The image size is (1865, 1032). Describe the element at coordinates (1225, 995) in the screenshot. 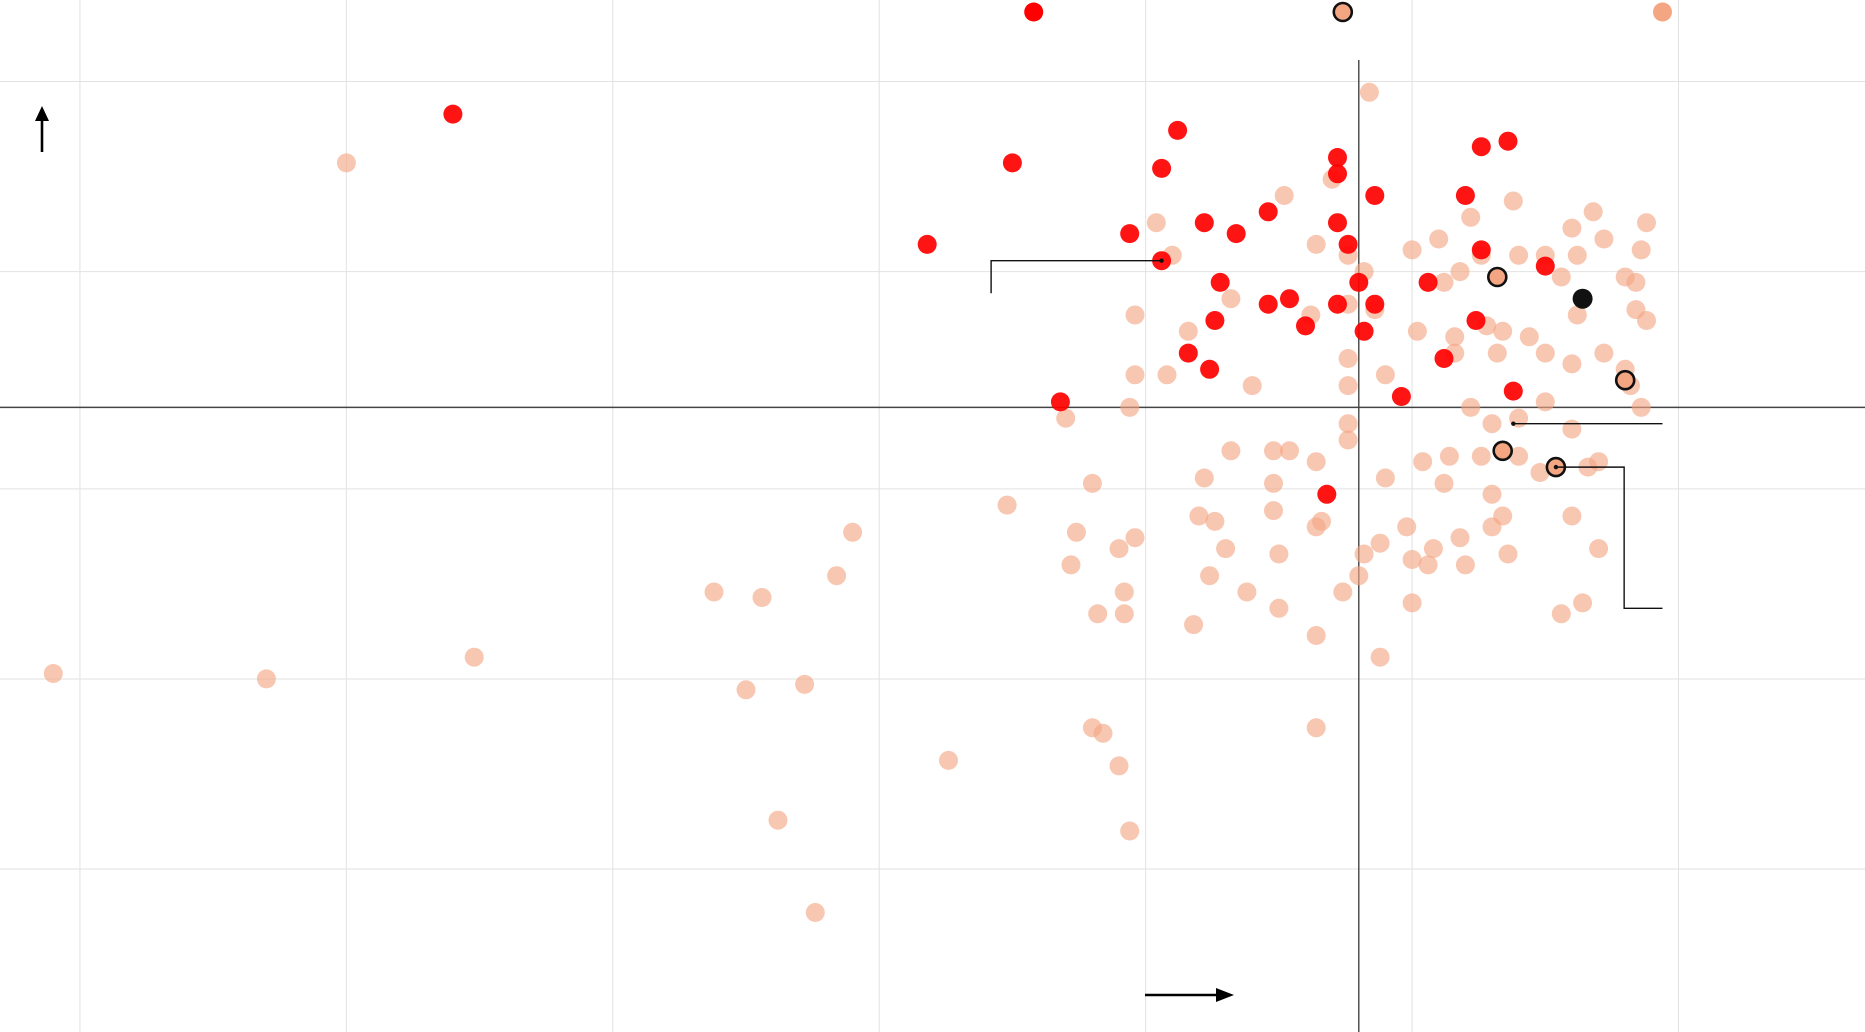

I see `x-axis-arrow-head` at that location.